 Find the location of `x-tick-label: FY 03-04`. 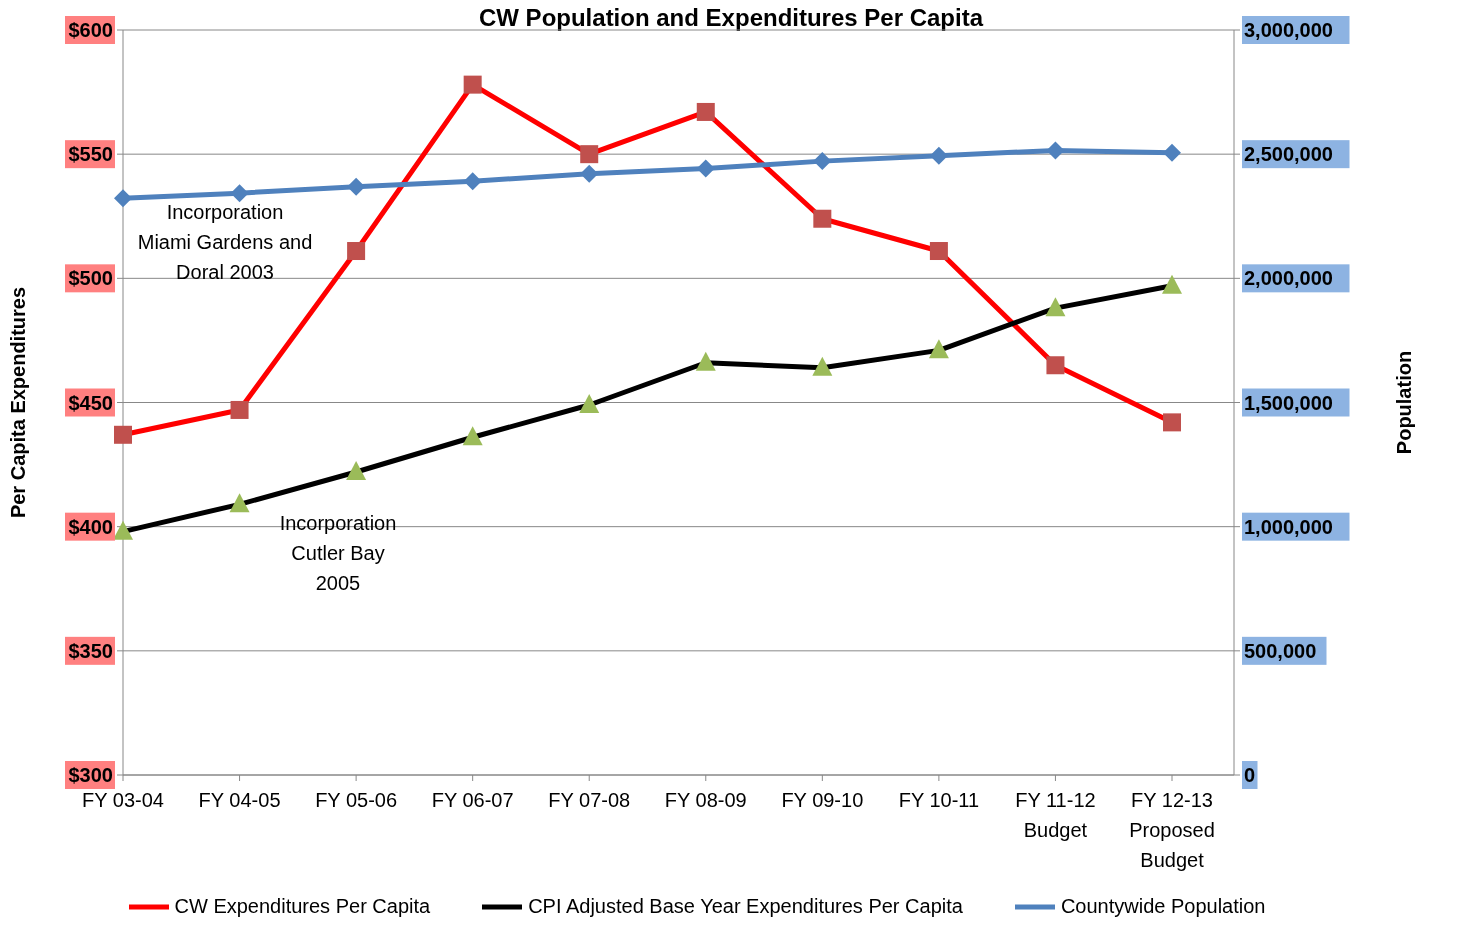

x-tick-label: FY 03-04 is located at coordinates (123, 800).